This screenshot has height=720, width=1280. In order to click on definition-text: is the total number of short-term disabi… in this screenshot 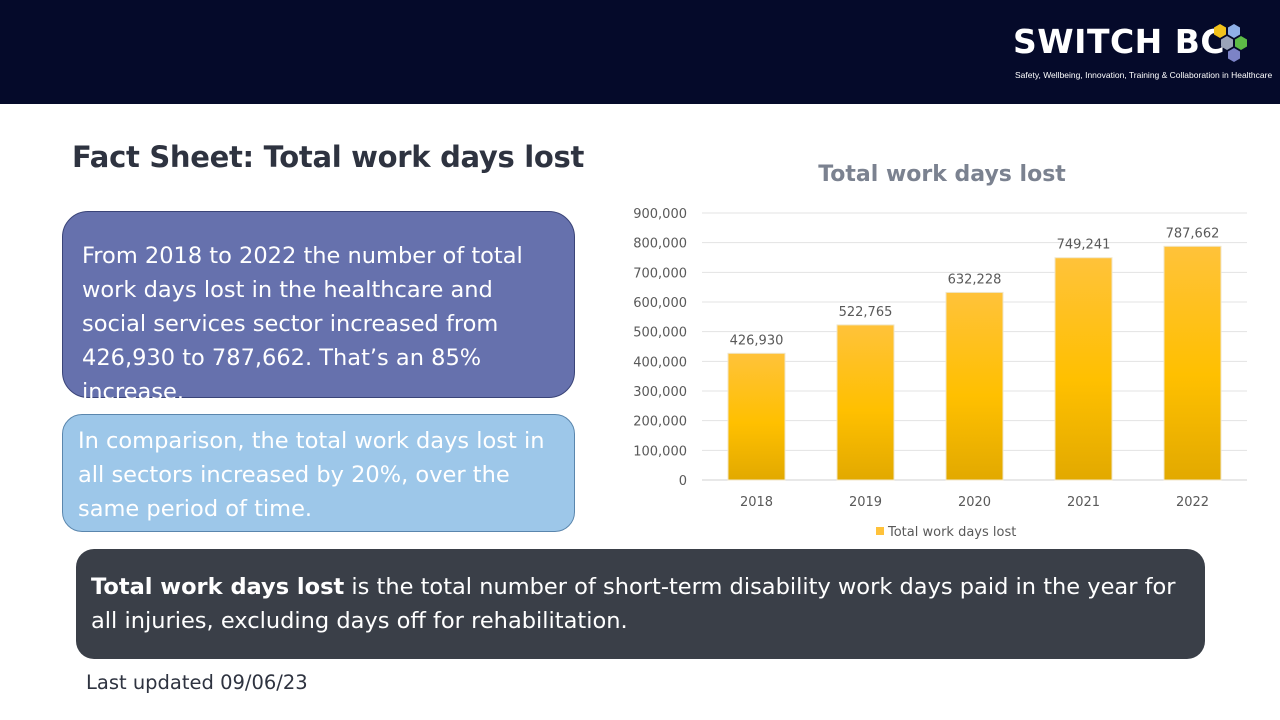, I will do `click(633, 604)`.